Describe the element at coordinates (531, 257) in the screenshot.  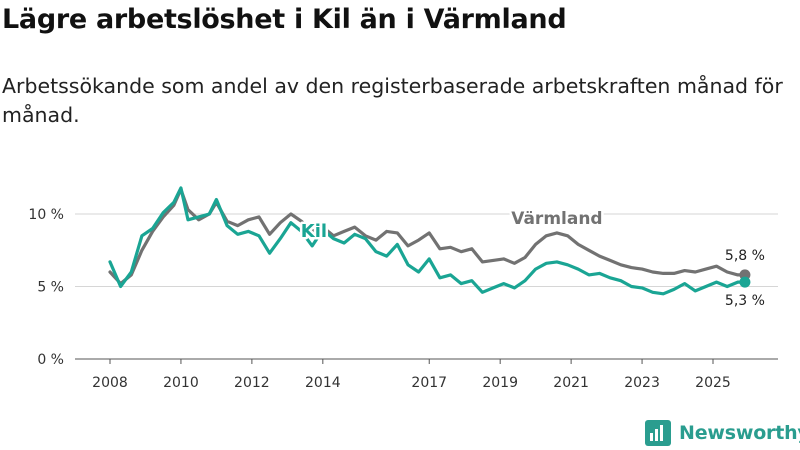
I see `series-labels: 5,8 % Värmland 5,3 % Kil` at that location.